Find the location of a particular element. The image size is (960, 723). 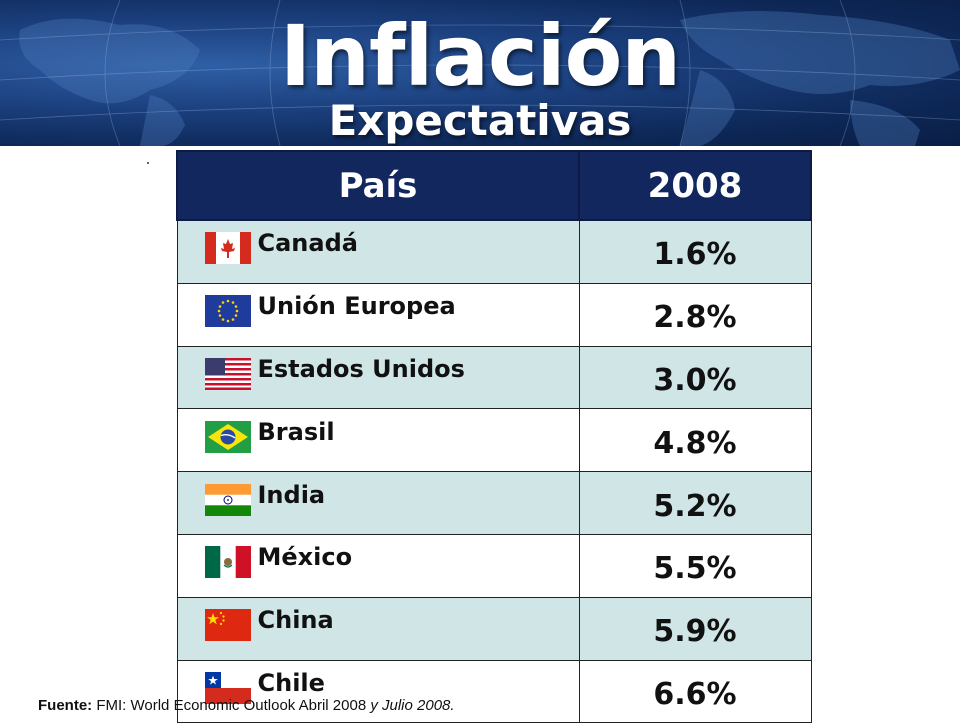

inflation-value: 2.8% is located at coordinates (695, 314).